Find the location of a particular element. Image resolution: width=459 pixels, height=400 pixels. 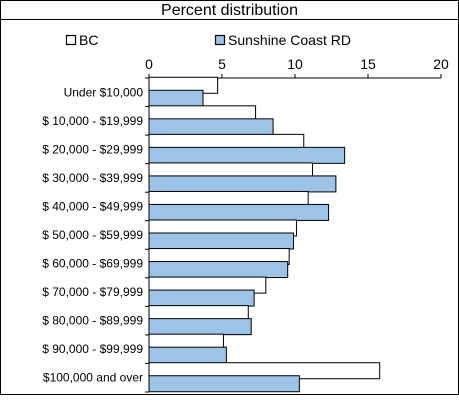

category-label-8: $ 80,000 - $89,999 is located at coordinates (92, 321).